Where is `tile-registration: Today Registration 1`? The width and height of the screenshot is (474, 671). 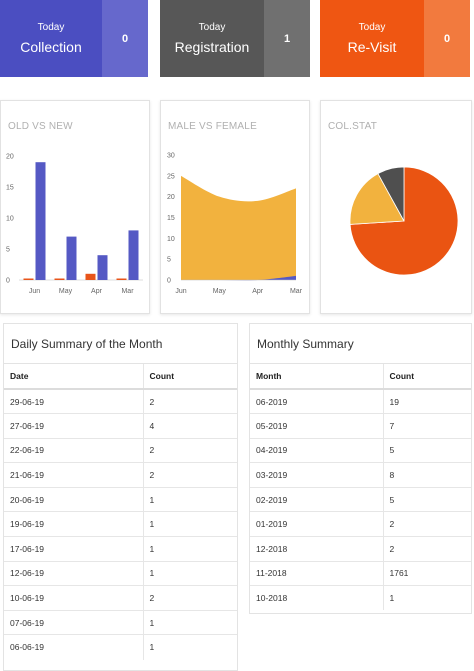
tile-registration: Today Registration 1 is located at coordinates (235, 38).